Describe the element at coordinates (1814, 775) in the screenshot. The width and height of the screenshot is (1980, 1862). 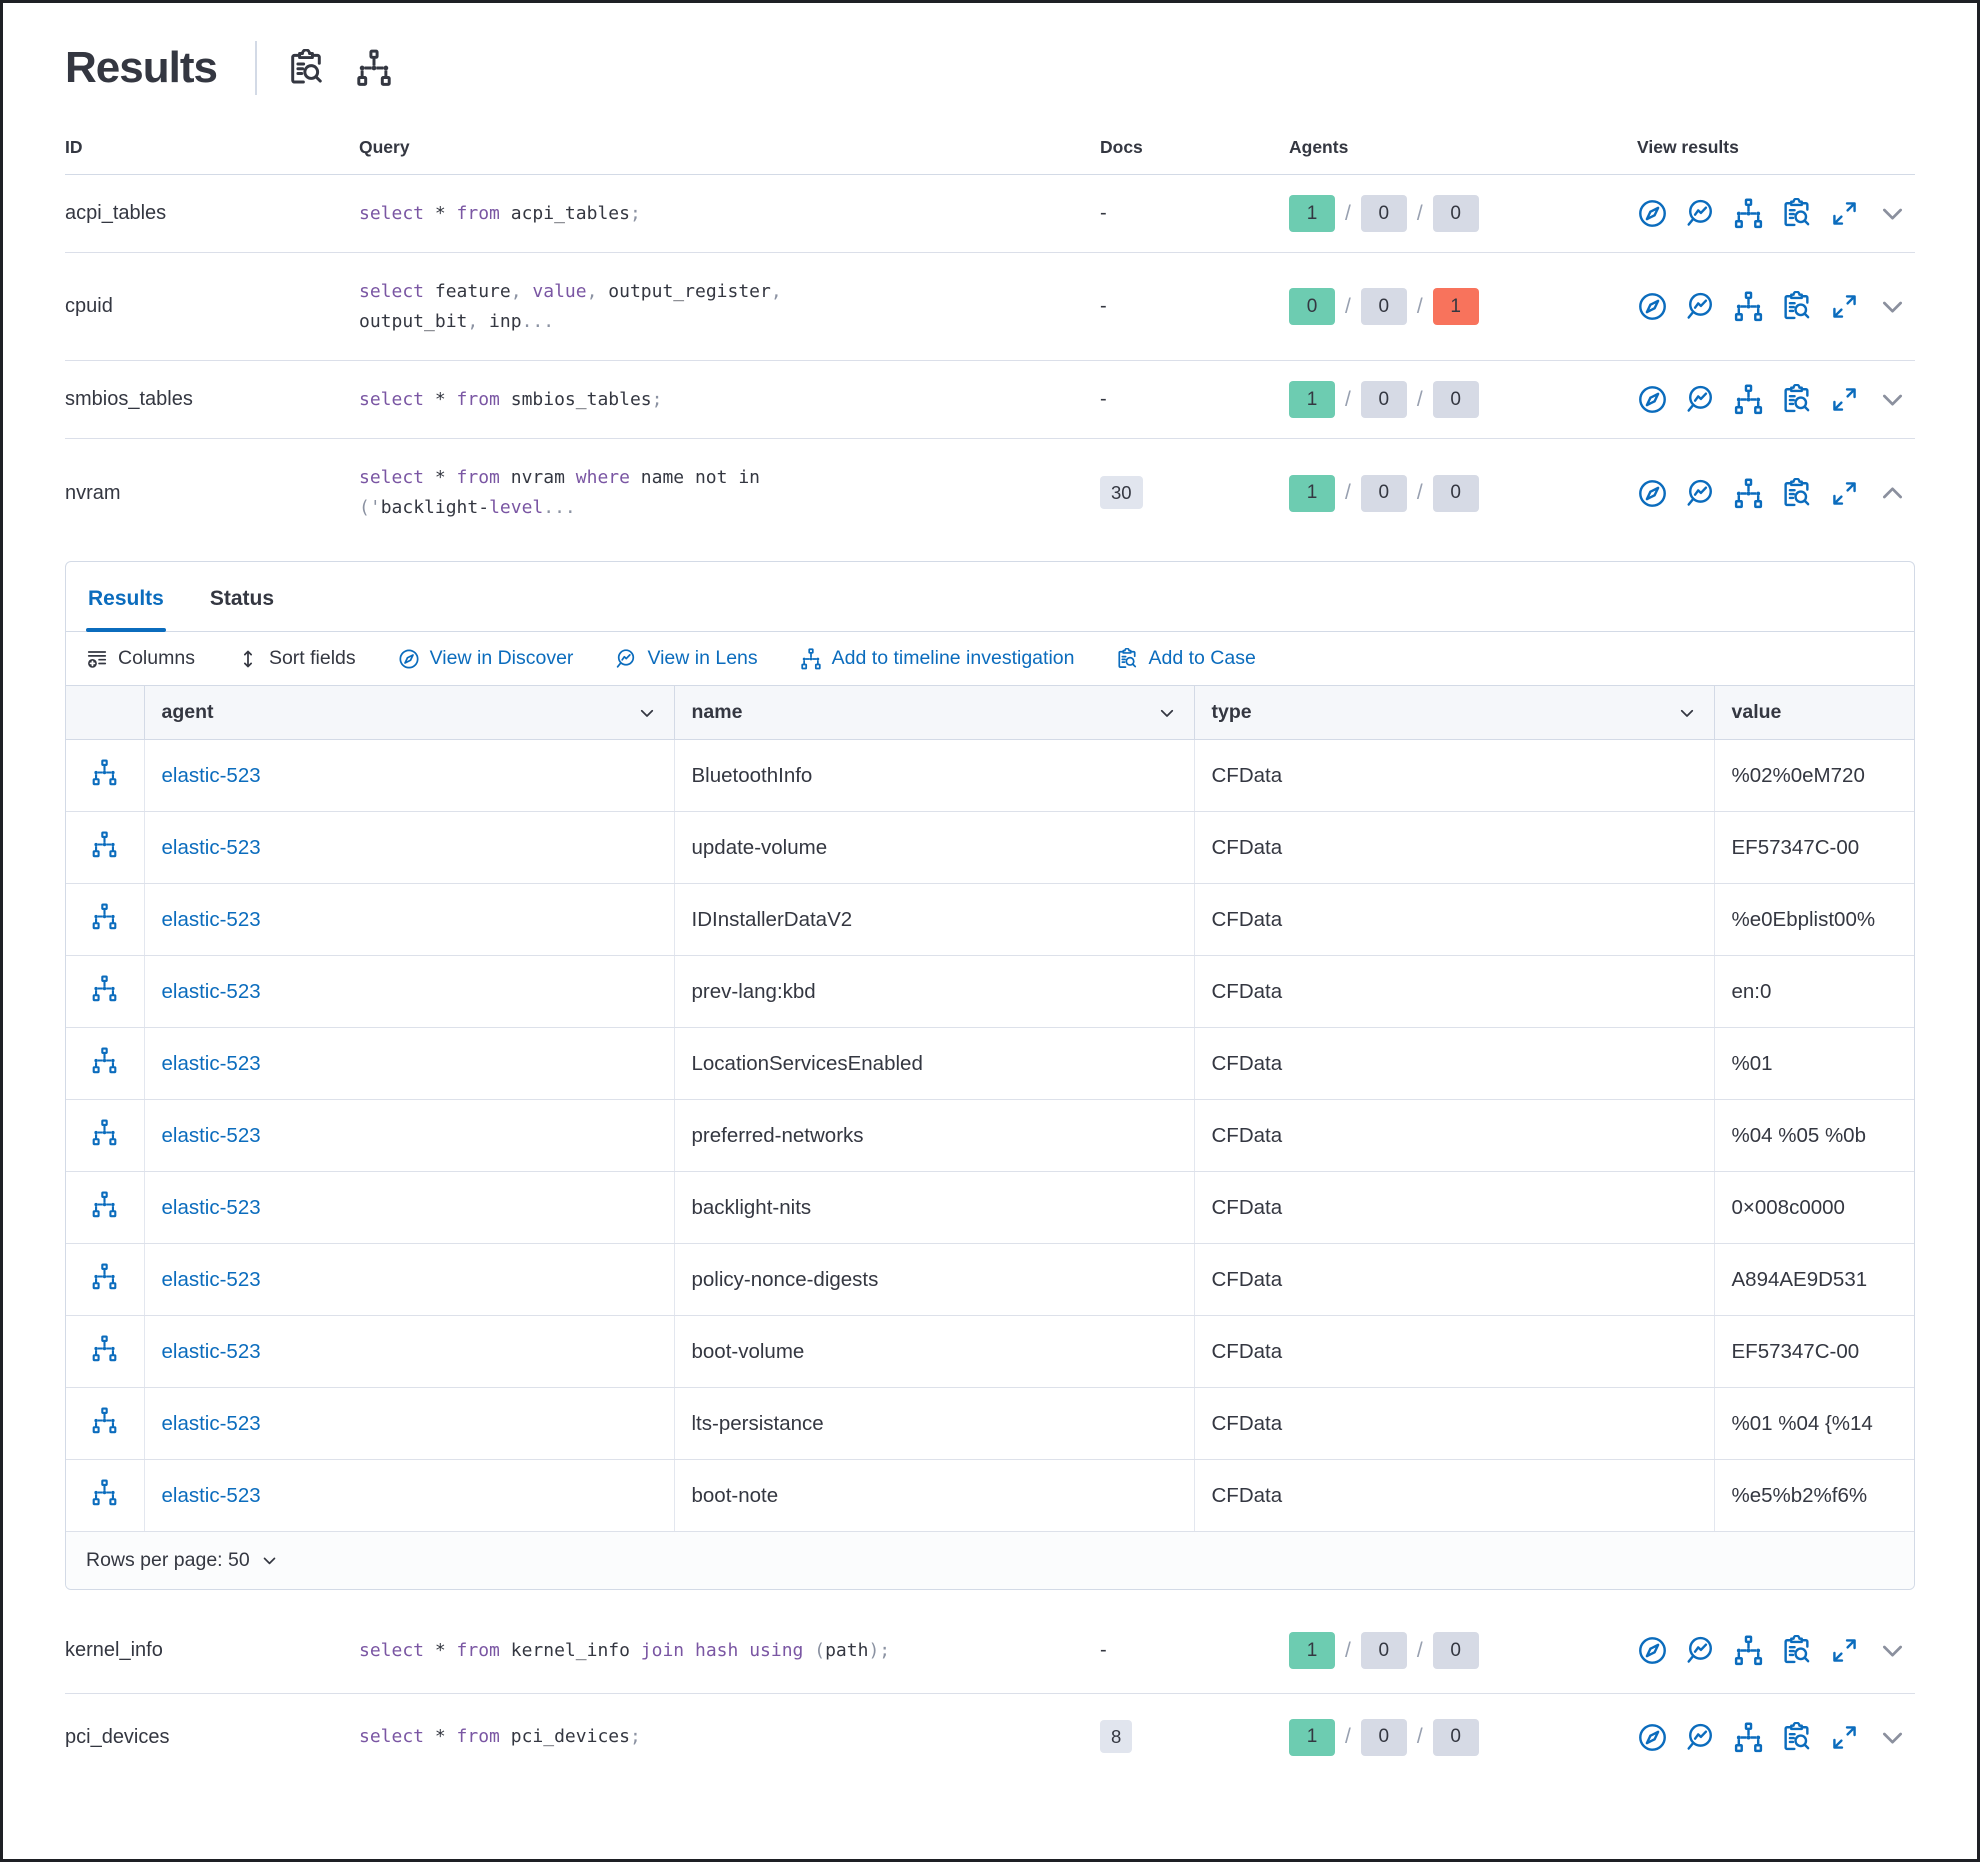
I see `result-value: %02%0eM720` at that location.